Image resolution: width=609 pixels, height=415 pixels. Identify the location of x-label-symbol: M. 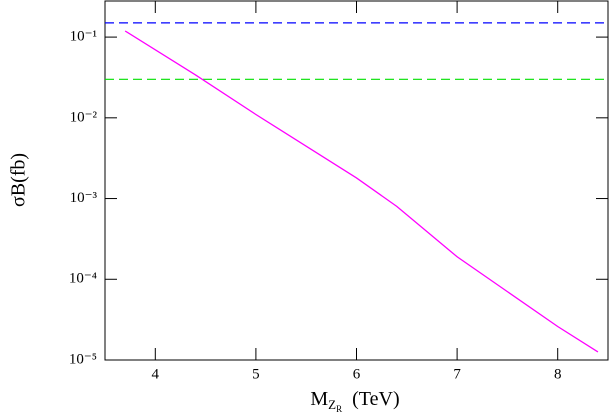
(319, 399).